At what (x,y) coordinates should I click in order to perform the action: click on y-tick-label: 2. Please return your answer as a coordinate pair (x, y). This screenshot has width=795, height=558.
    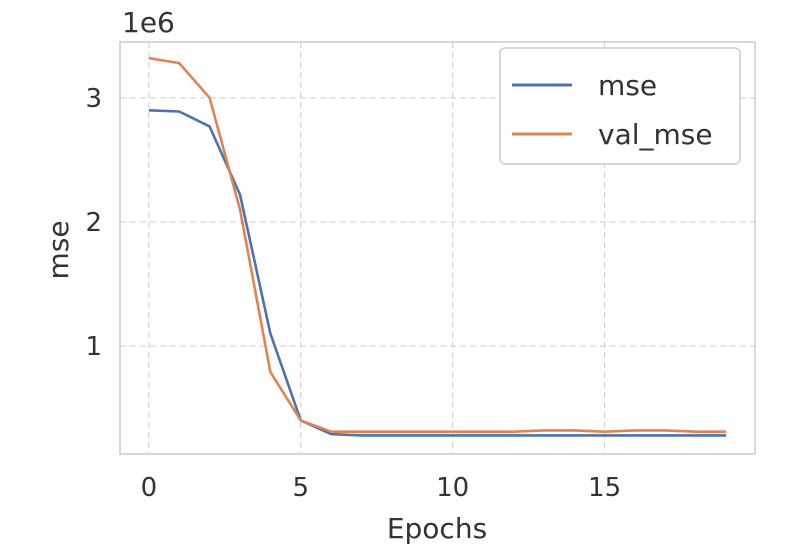
    Looking at the image, I should click on (93, 223).